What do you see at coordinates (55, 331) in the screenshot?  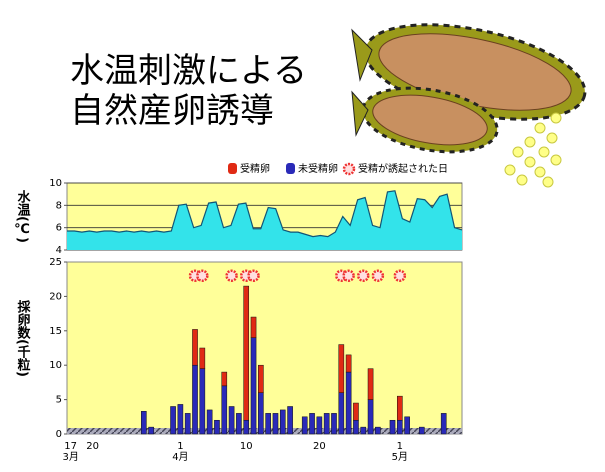 I see `y-tick-label: 15` at bounding box center [55, 331].